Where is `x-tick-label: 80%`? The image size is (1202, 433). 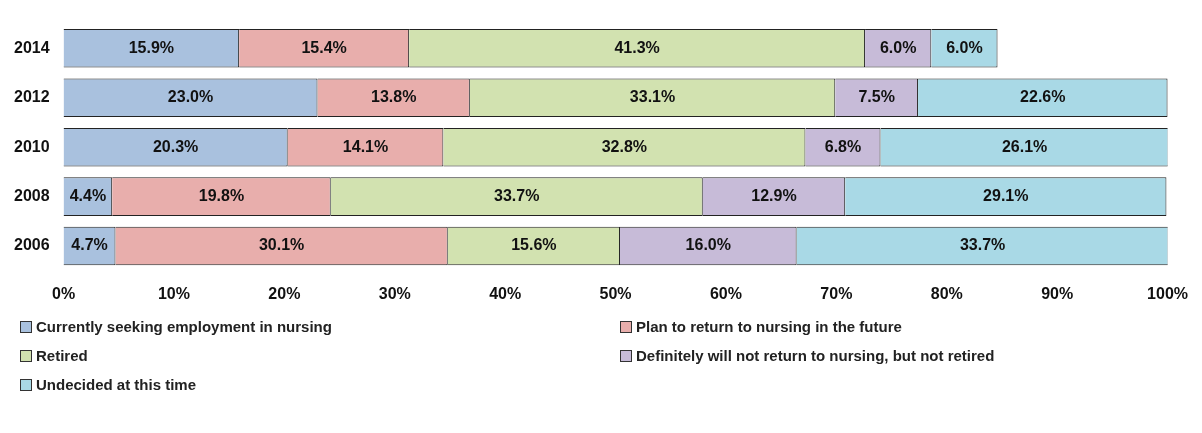 x-tick-label: 80% is located at coordinates (946, 293).